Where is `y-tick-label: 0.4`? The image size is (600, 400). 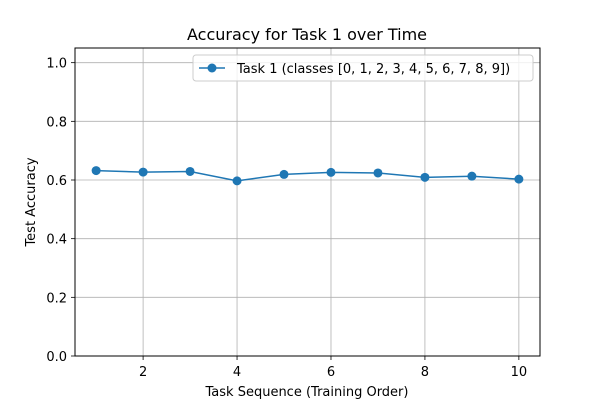 y-tick-label: 0.4 is located at coordinates (56, 240).